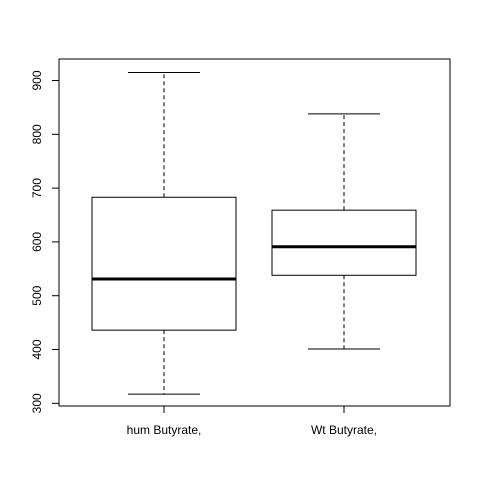 The image size is (480, 485). Describe the element at coordinates (37, 134) in the screenshot. I see `y-tick-label: 800` at that location.